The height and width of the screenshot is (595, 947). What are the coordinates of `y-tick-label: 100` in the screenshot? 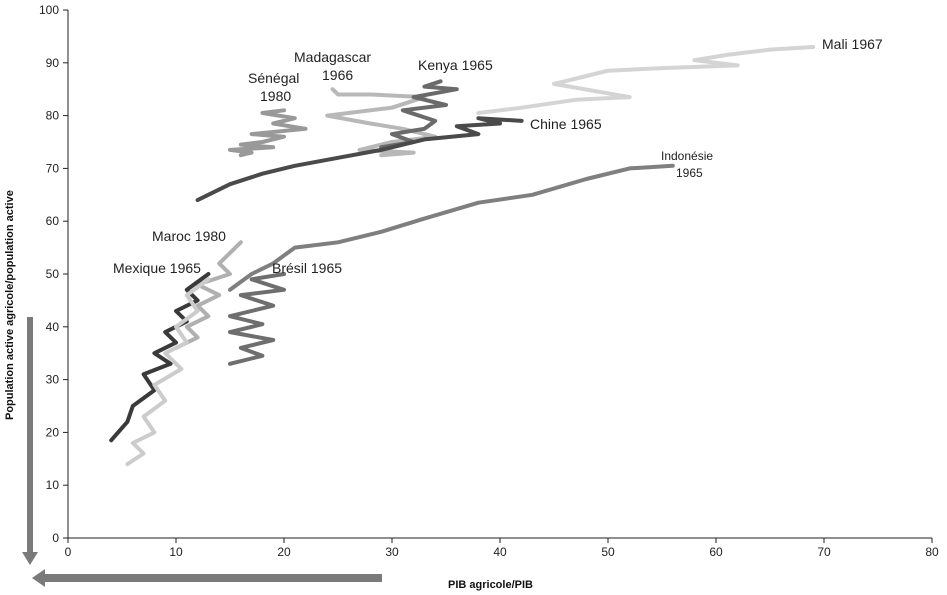 It's located at (49, 10).